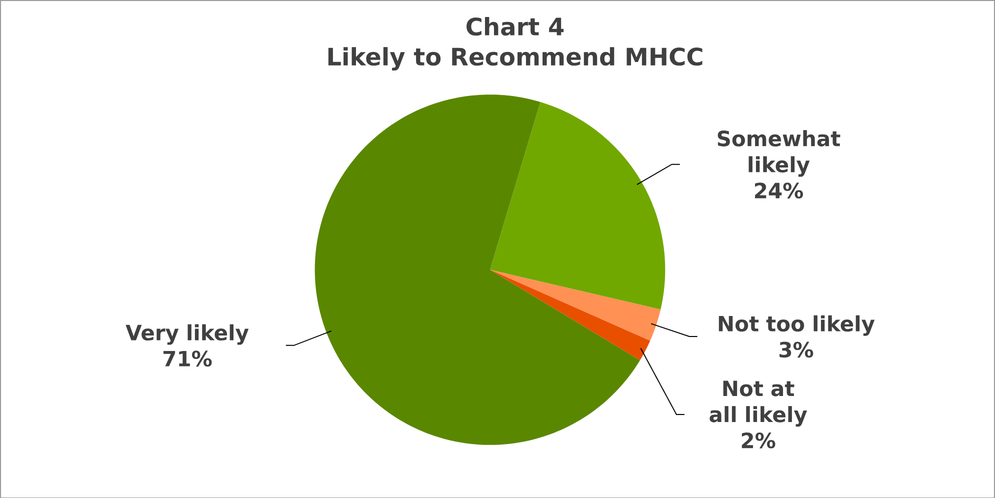 This screenshot has height=498, width=995. Describe the element at coordinates (515, 58) in the screenshot. I see `chart-subtitle: Likely to Recommend MHCC` at that location.